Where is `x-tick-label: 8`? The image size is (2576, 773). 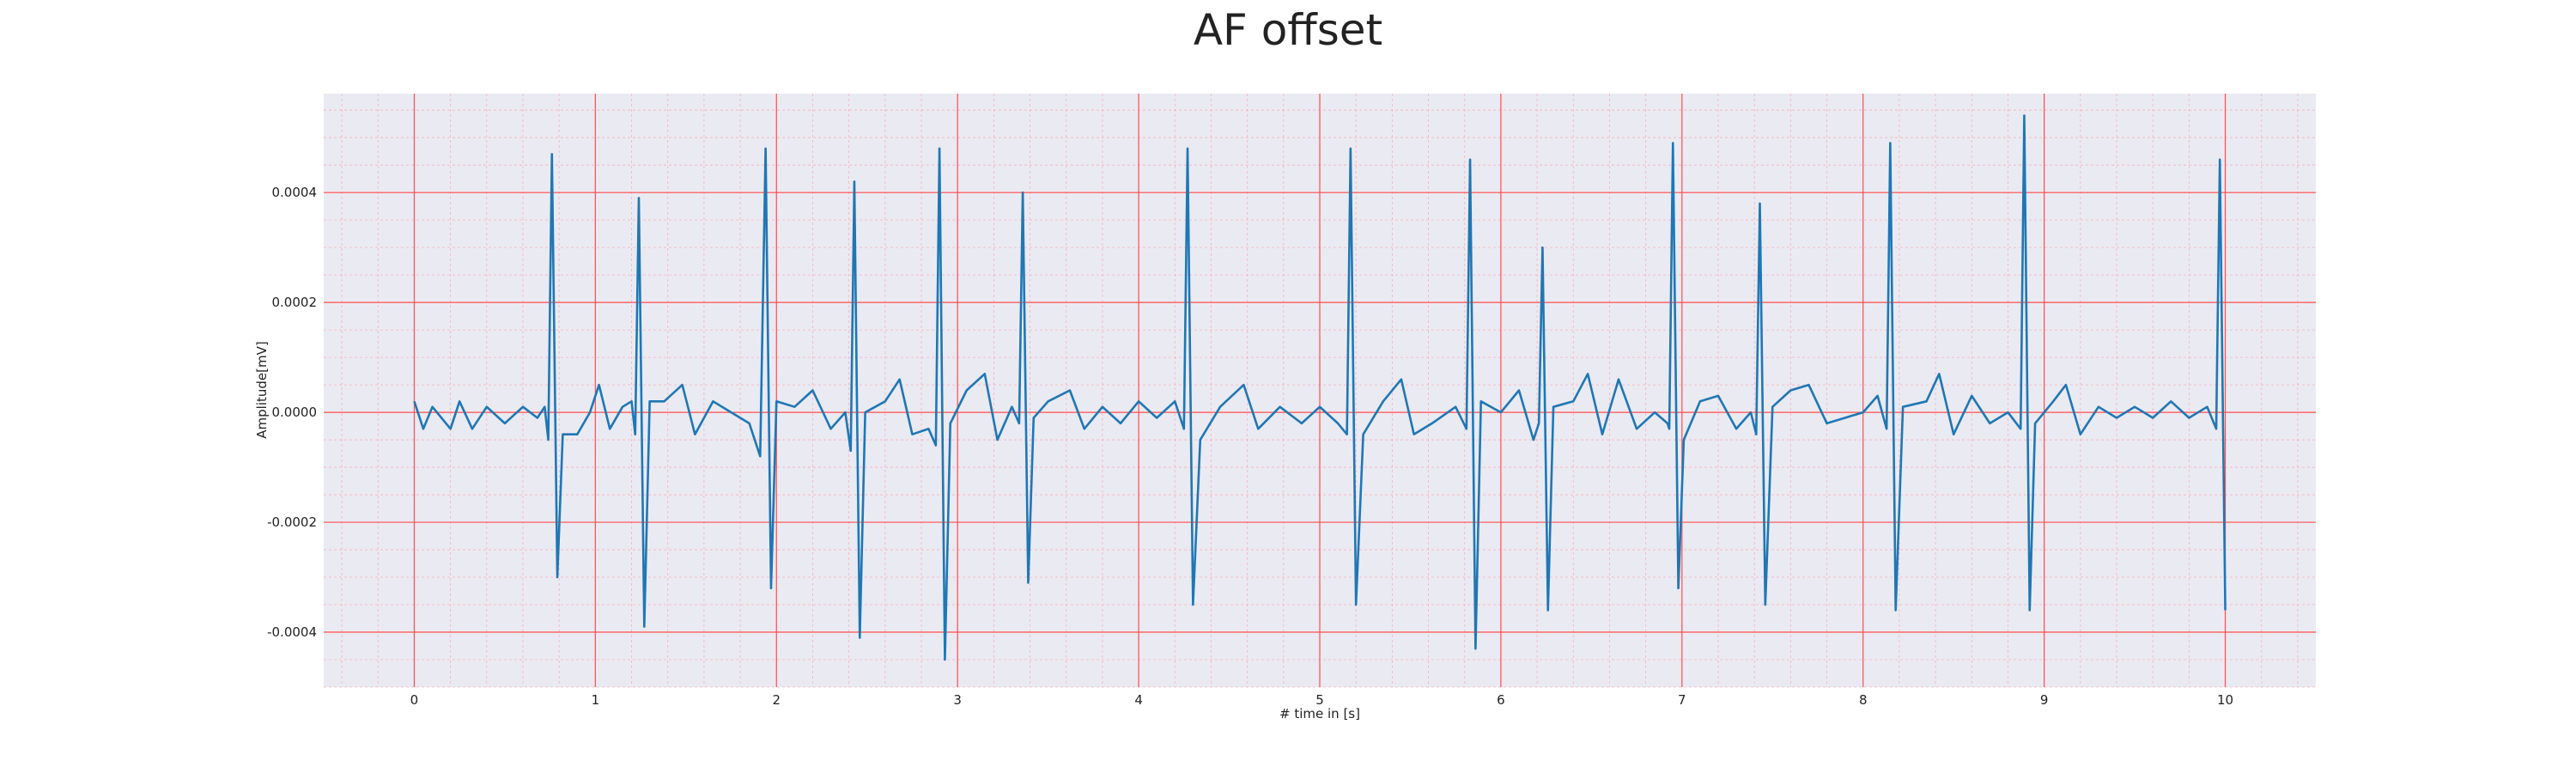
x-tick-label: 8 is located at coordinates (1864, 700).